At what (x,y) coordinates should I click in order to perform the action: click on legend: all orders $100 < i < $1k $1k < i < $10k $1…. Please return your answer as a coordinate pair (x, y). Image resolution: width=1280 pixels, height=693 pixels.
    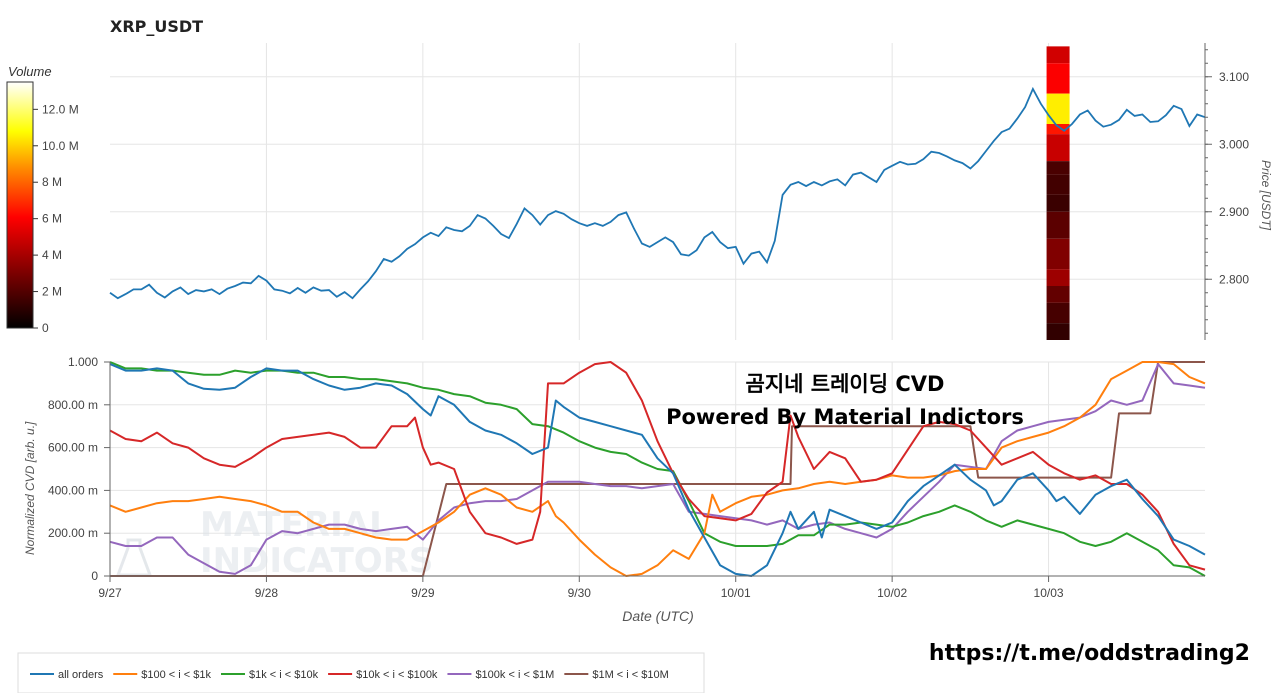
    Looking at the image, I should click on (361, 672).